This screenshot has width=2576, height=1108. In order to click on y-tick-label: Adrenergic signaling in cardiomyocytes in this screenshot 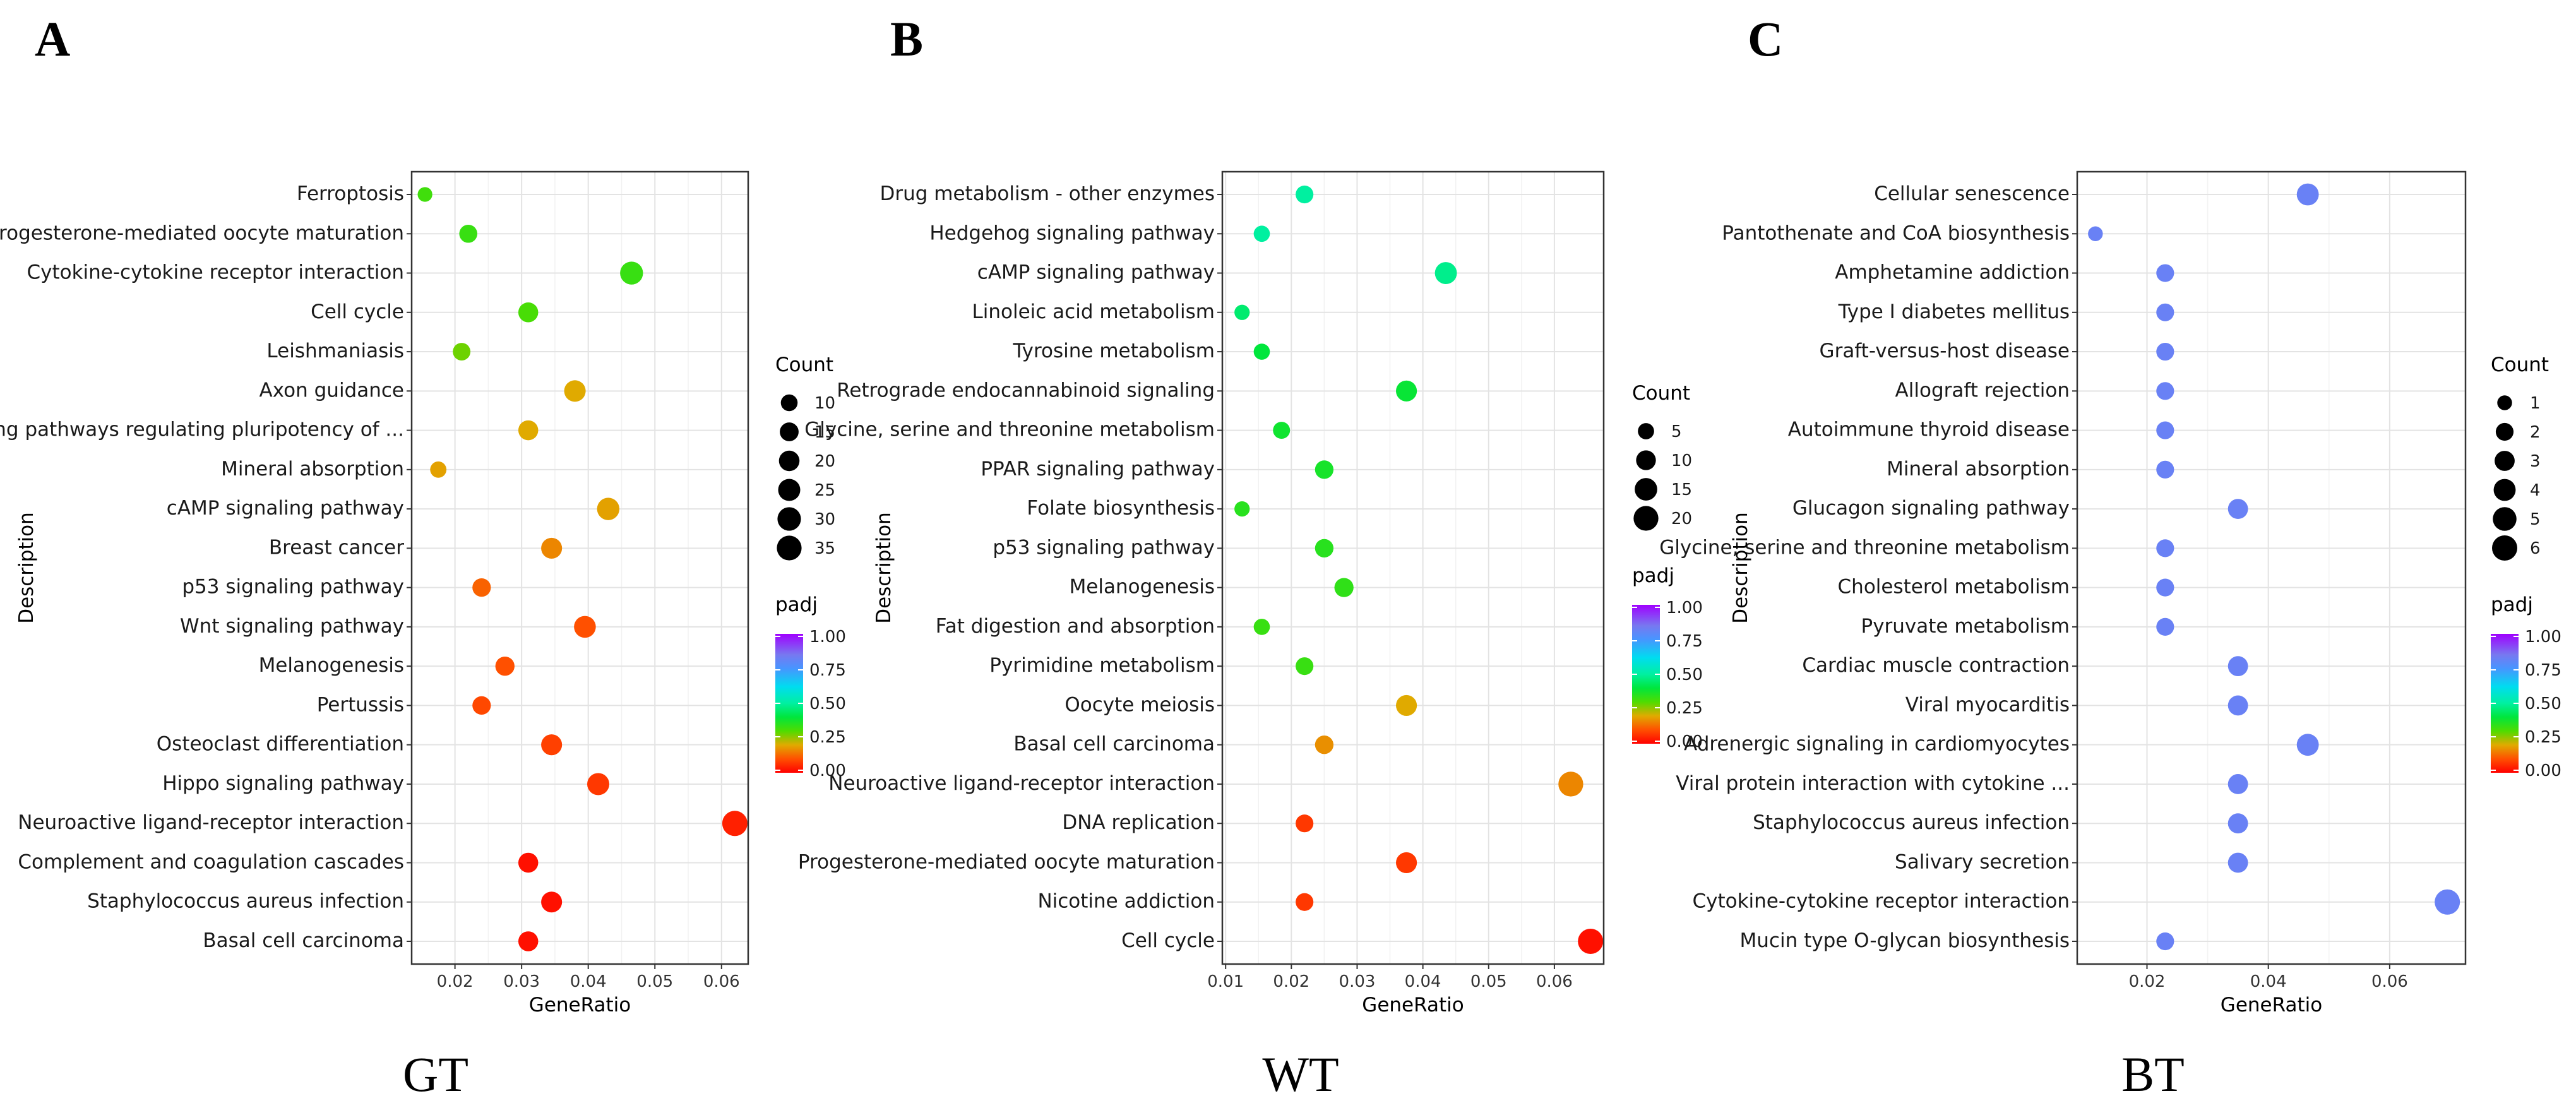, I will do `click(1877, 744)`.